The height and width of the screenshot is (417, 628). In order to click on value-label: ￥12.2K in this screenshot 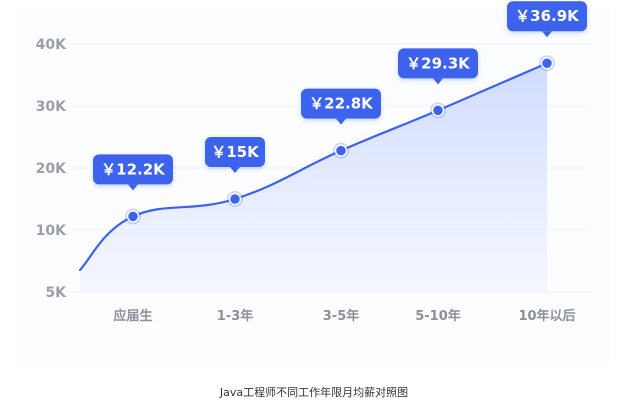, I will do `click(133, 169)`.